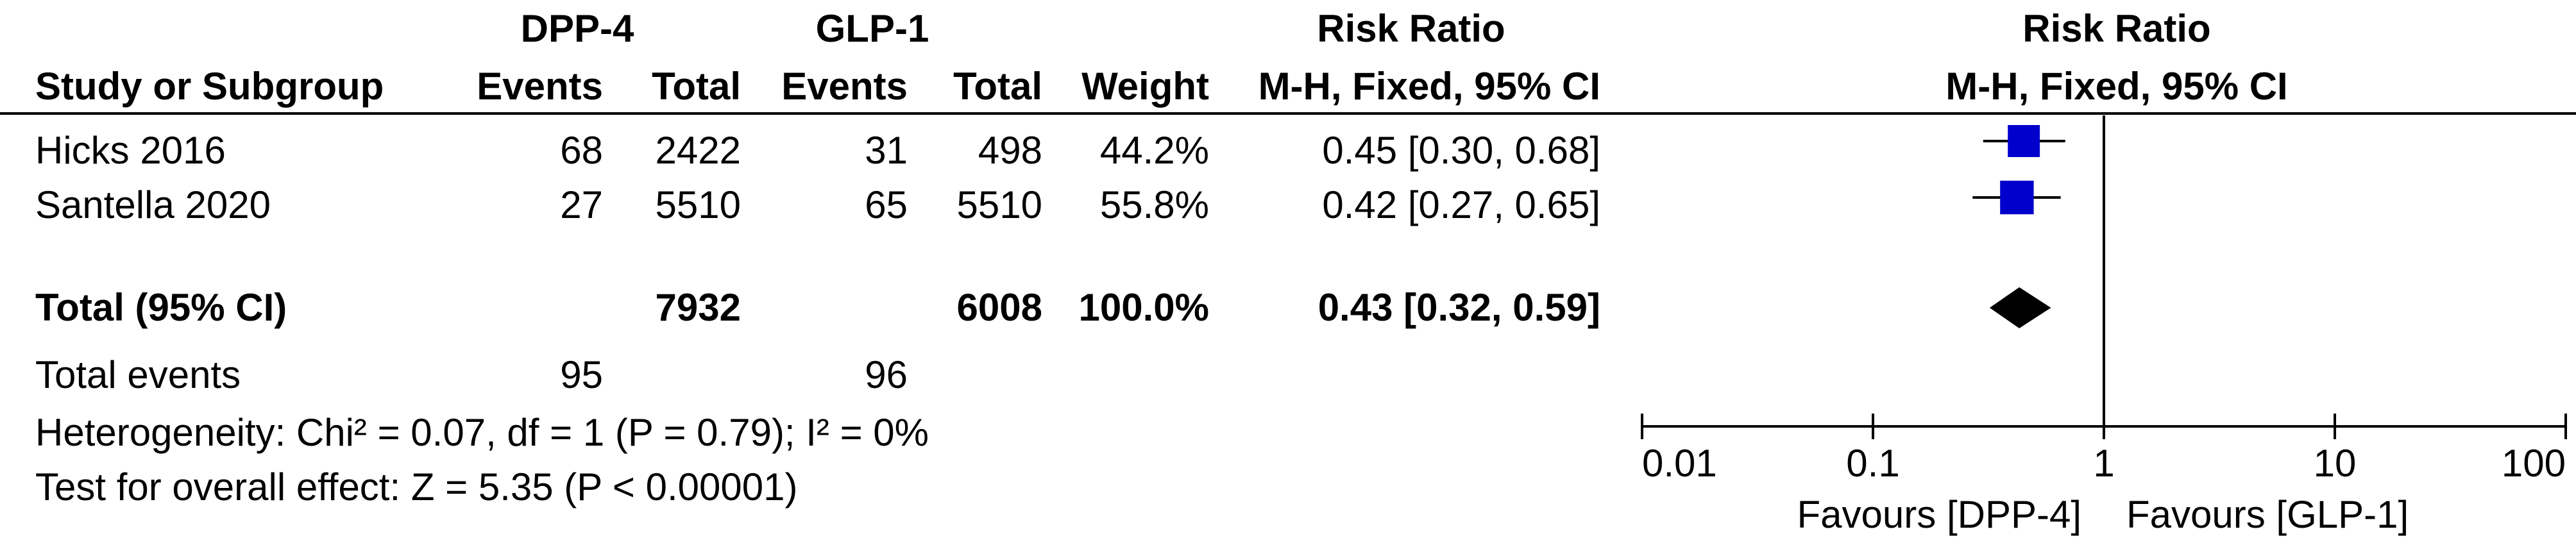  I want to click on total-total2: 6008, so click(999, 307).